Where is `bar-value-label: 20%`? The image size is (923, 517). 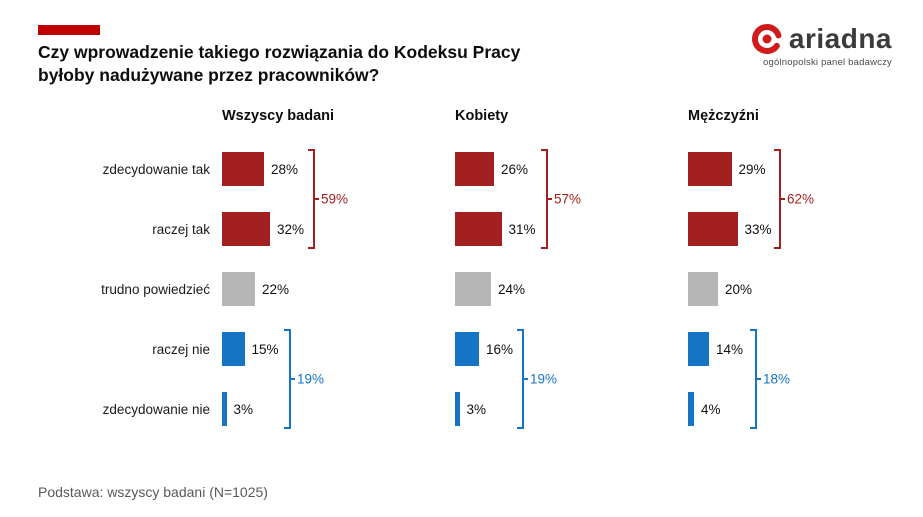
bar-value-label: 20% is located at coordinates (739, 289).